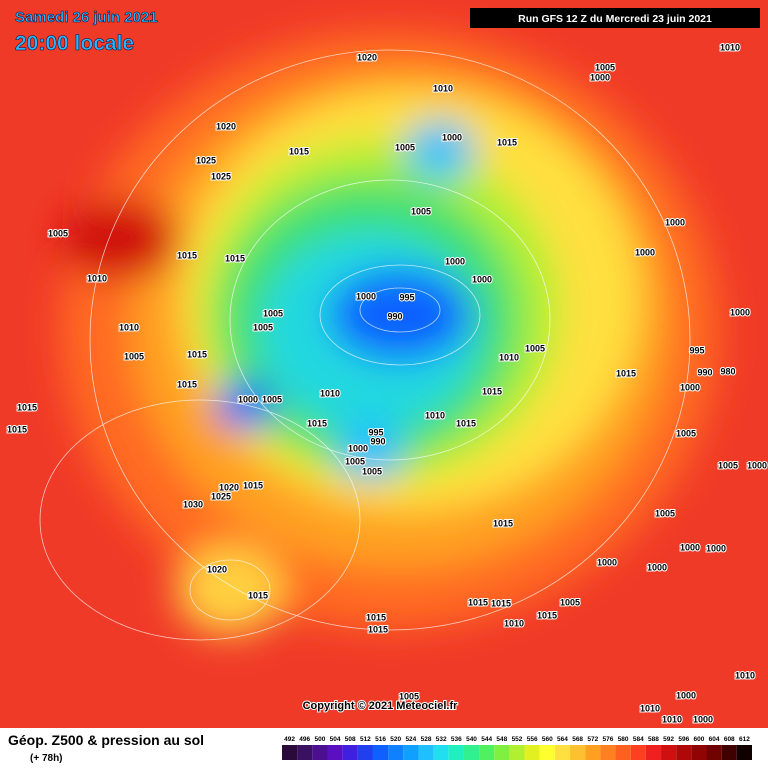 The height and width of the screenshot is (768, 768). I want to click on scale-label: 536, so click(456, 739).